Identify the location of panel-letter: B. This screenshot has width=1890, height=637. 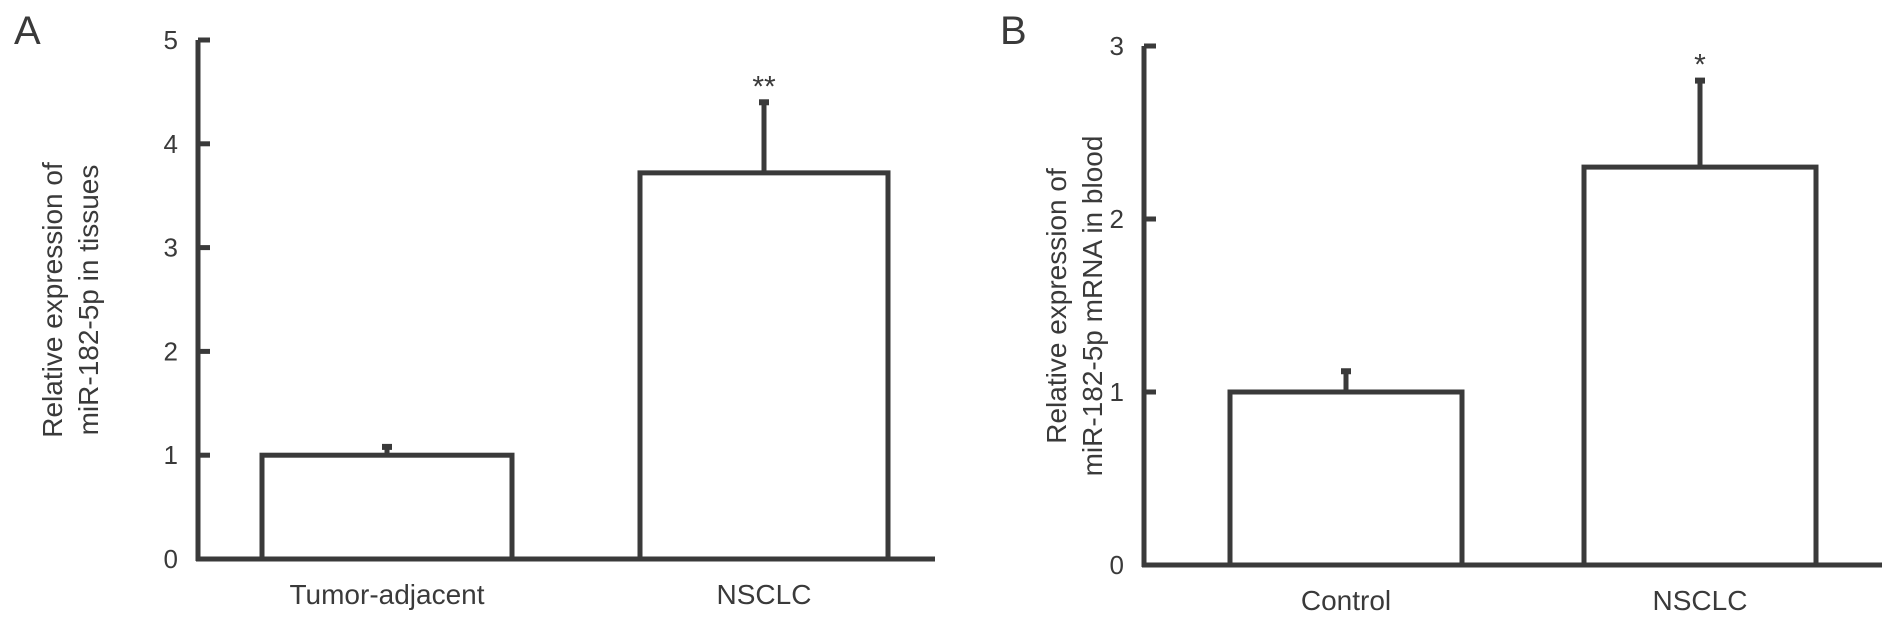
(1013, 31).